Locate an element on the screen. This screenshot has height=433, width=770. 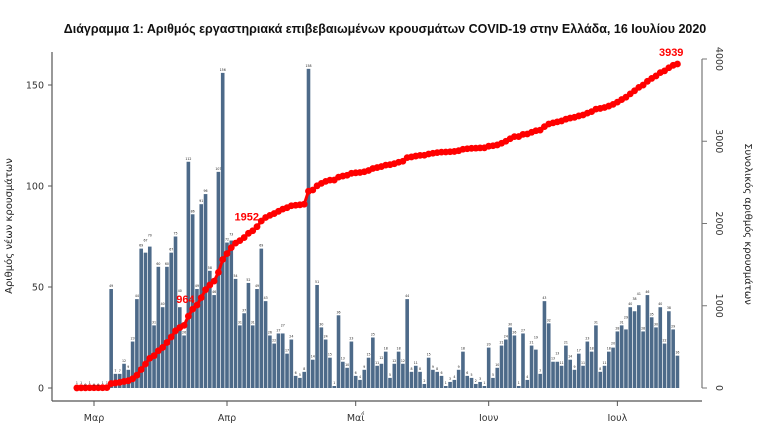
bar-data-label: 54 is located at coordinates (236, 276).